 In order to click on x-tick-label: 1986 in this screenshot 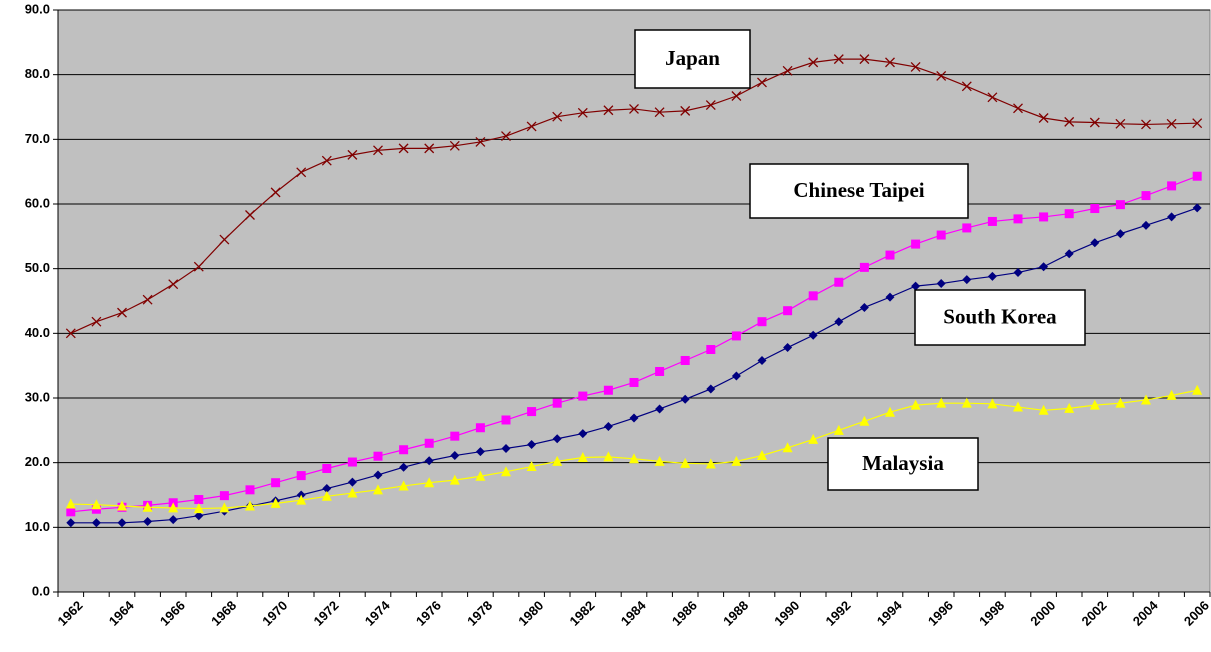, I will do `click(684, 613)`.